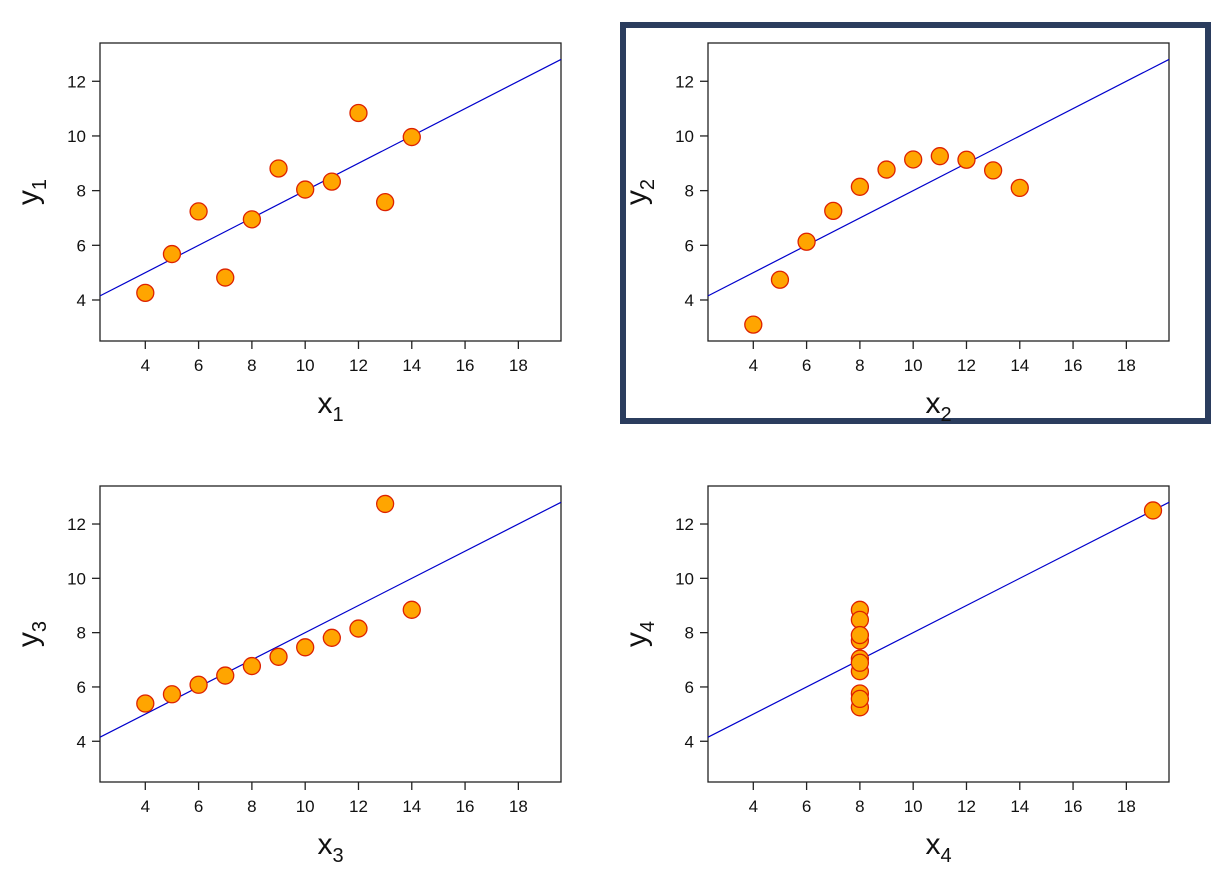  I want to click on x-axis-label: x1, so click(330, 406).